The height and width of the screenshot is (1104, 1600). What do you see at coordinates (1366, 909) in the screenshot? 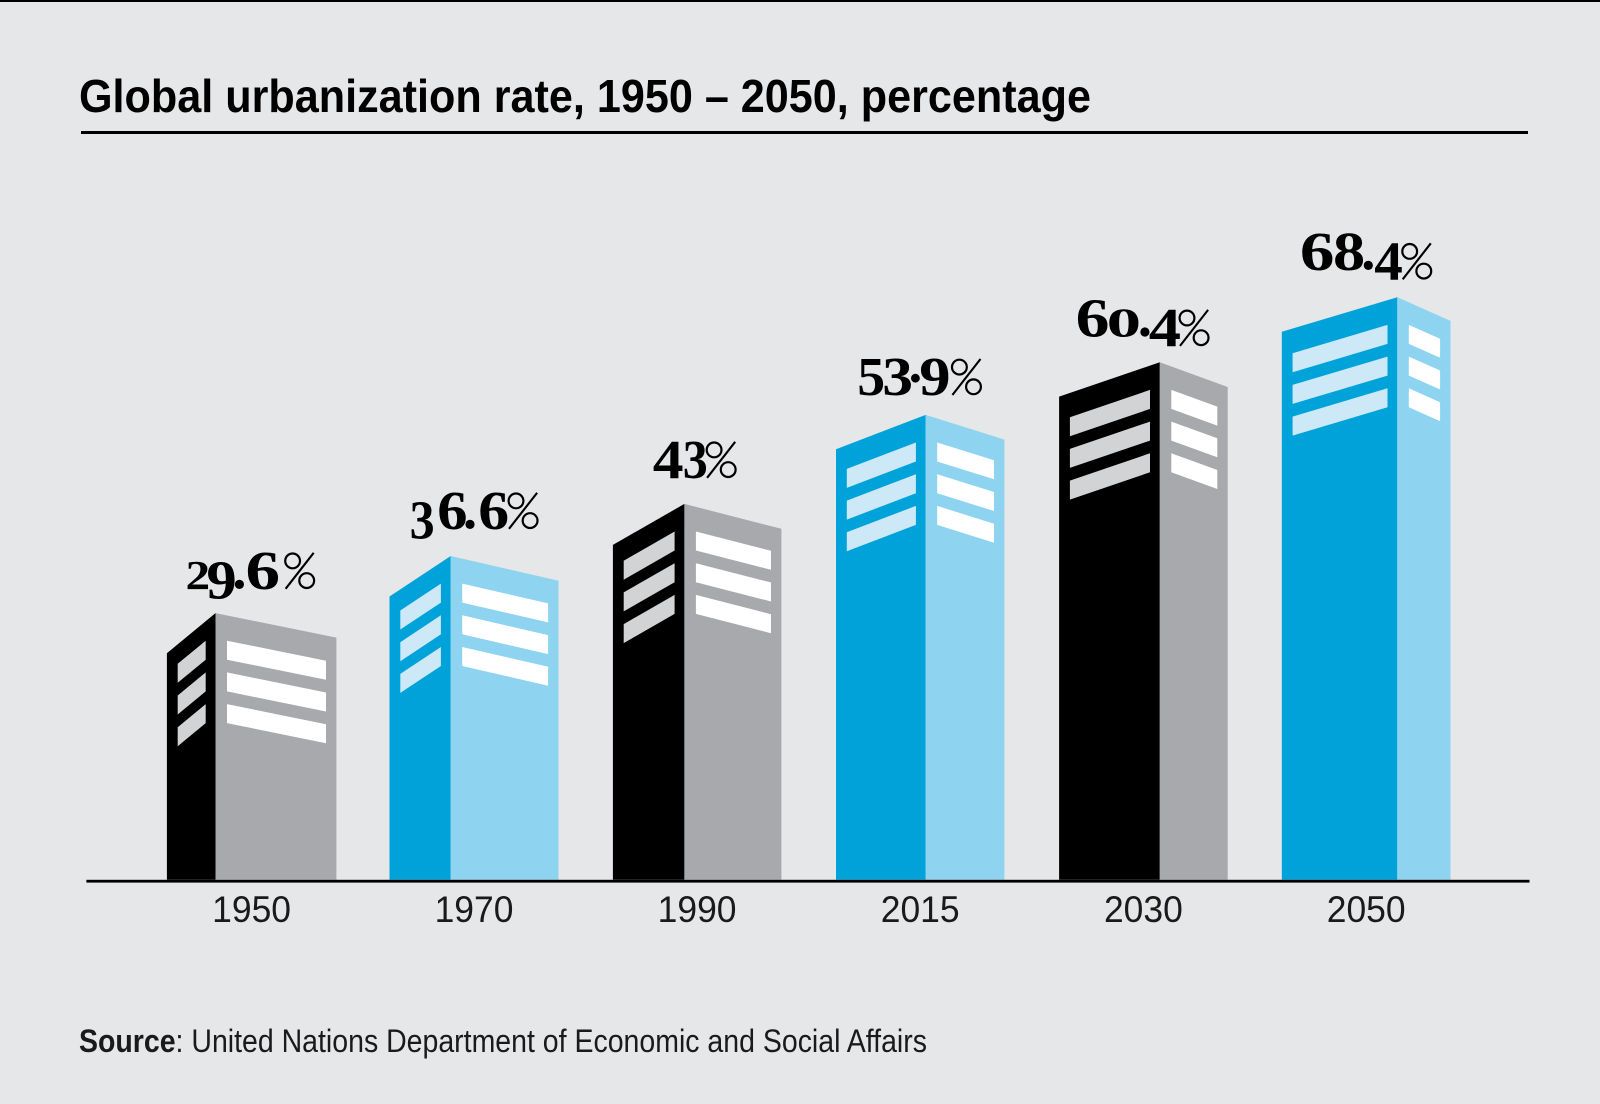
I see `svg-text: 2050` at bounding box center [1366, 909].